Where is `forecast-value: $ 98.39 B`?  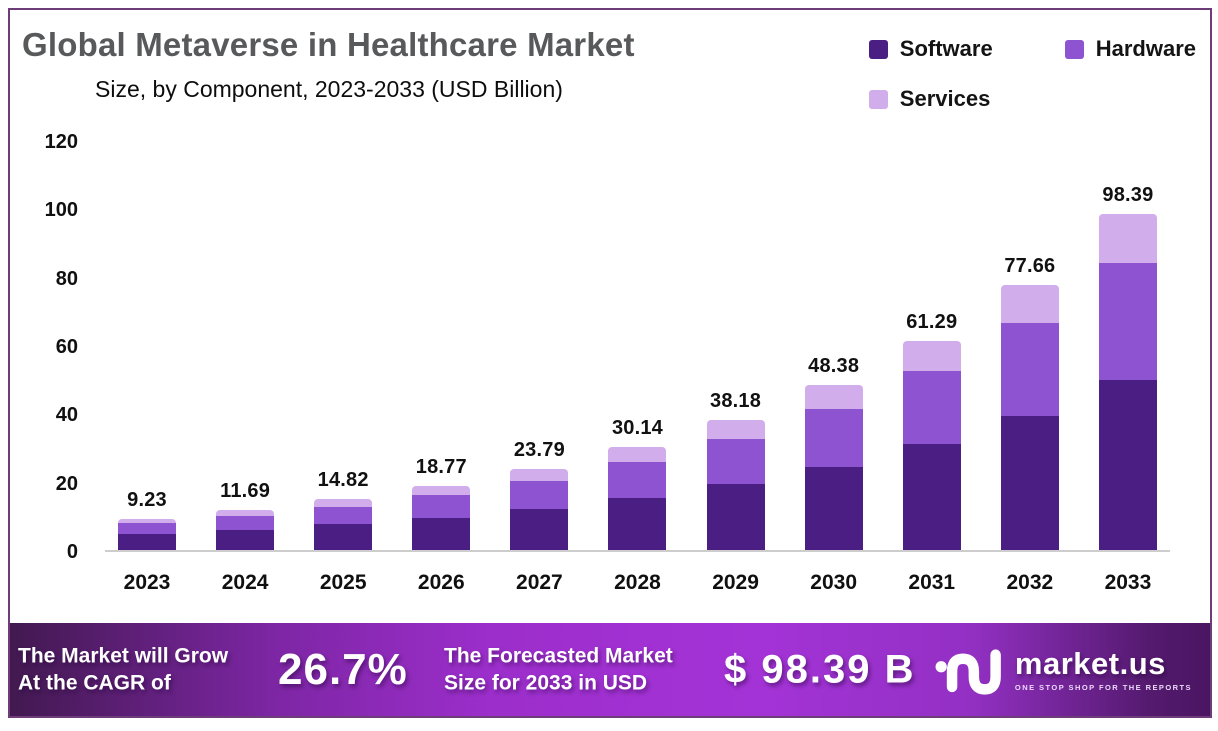
forecast-value: $ 98.39 B is located at coordinates (820, 669).